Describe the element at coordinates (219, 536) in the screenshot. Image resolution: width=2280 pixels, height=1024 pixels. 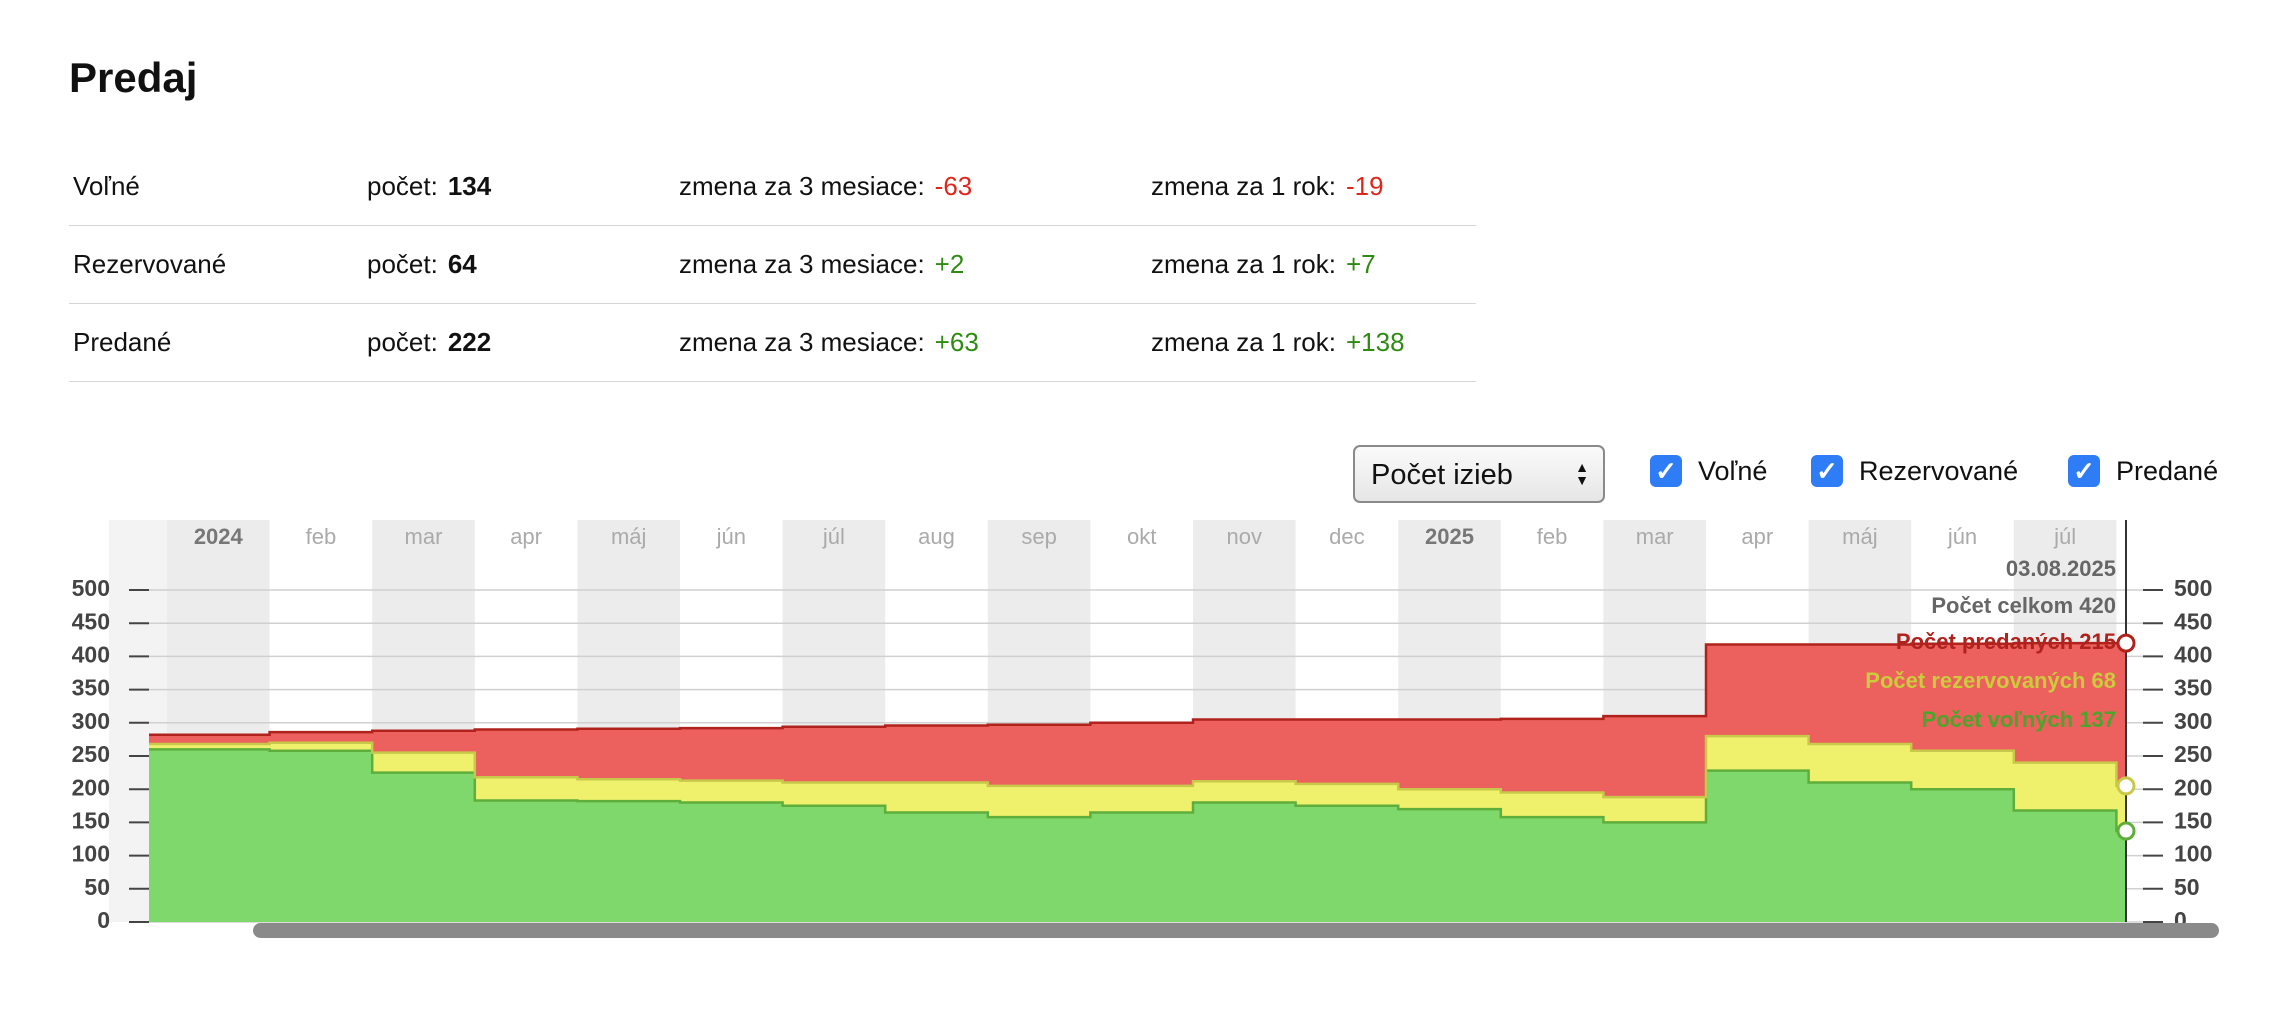
I see `x-tick-label: 2024` at that location.